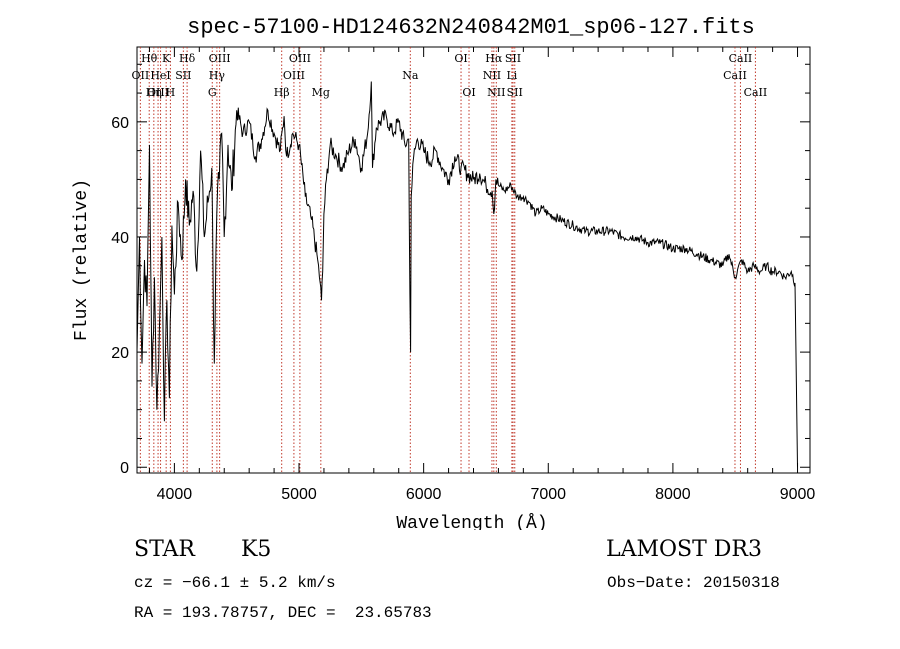 The height and width of the screenshot is (649, 900). Describe the element at coordinates (124, 468) in the screenshot. I see `y-tick-label: 0` at that location.